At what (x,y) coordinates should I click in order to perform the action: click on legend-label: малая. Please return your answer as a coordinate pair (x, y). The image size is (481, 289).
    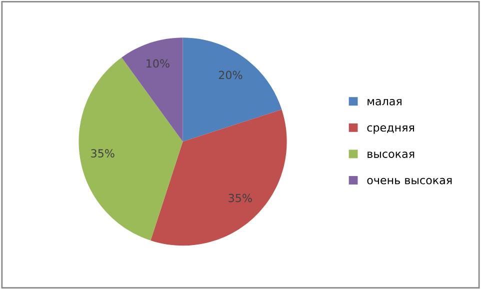
    Looking at the image, I should click on (385, 102).